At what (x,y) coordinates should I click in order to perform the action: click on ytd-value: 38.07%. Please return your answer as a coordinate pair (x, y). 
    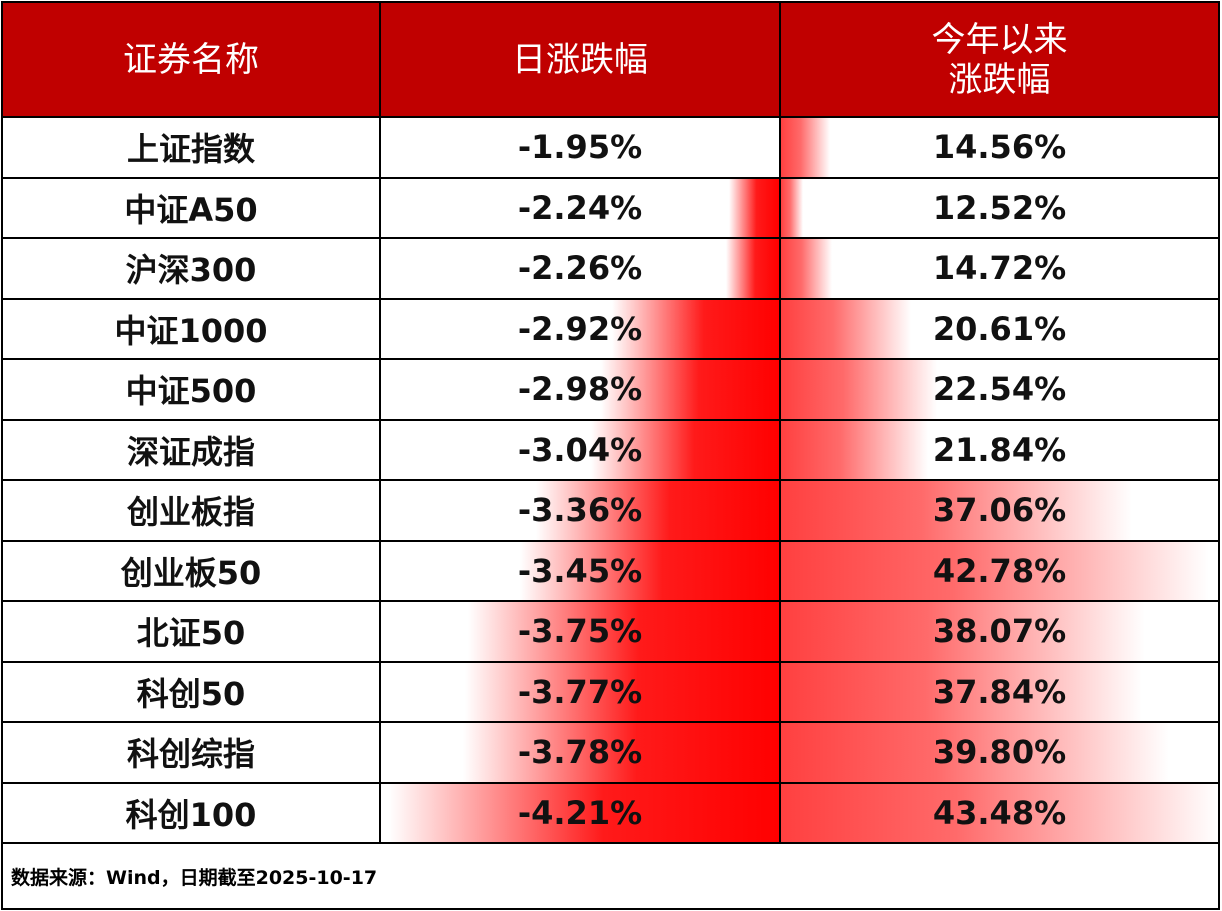
    Looking at the image, I should click on (999, 631).